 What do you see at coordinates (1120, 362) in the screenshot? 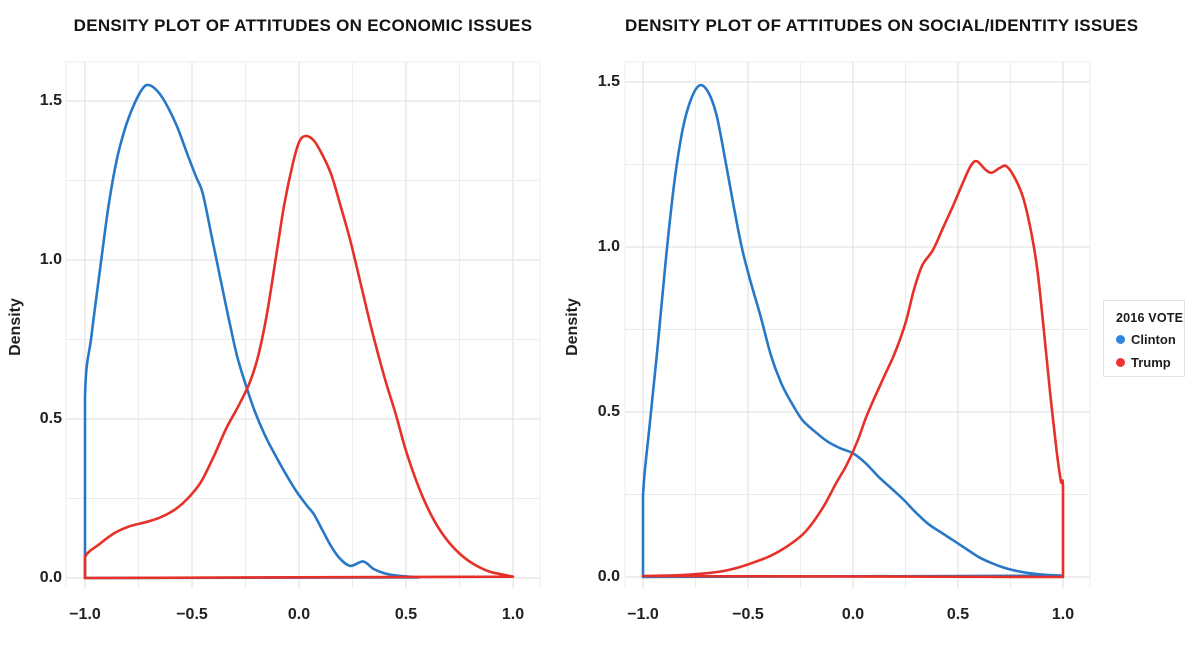
I see `trump-dot-icon` at bounding box center [1120, 362].